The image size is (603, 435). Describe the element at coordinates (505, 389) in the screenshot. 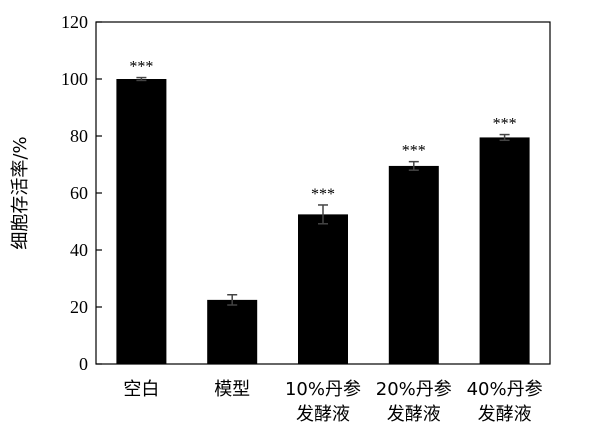

I see `x-tick-label: 40%丹参` at that location.